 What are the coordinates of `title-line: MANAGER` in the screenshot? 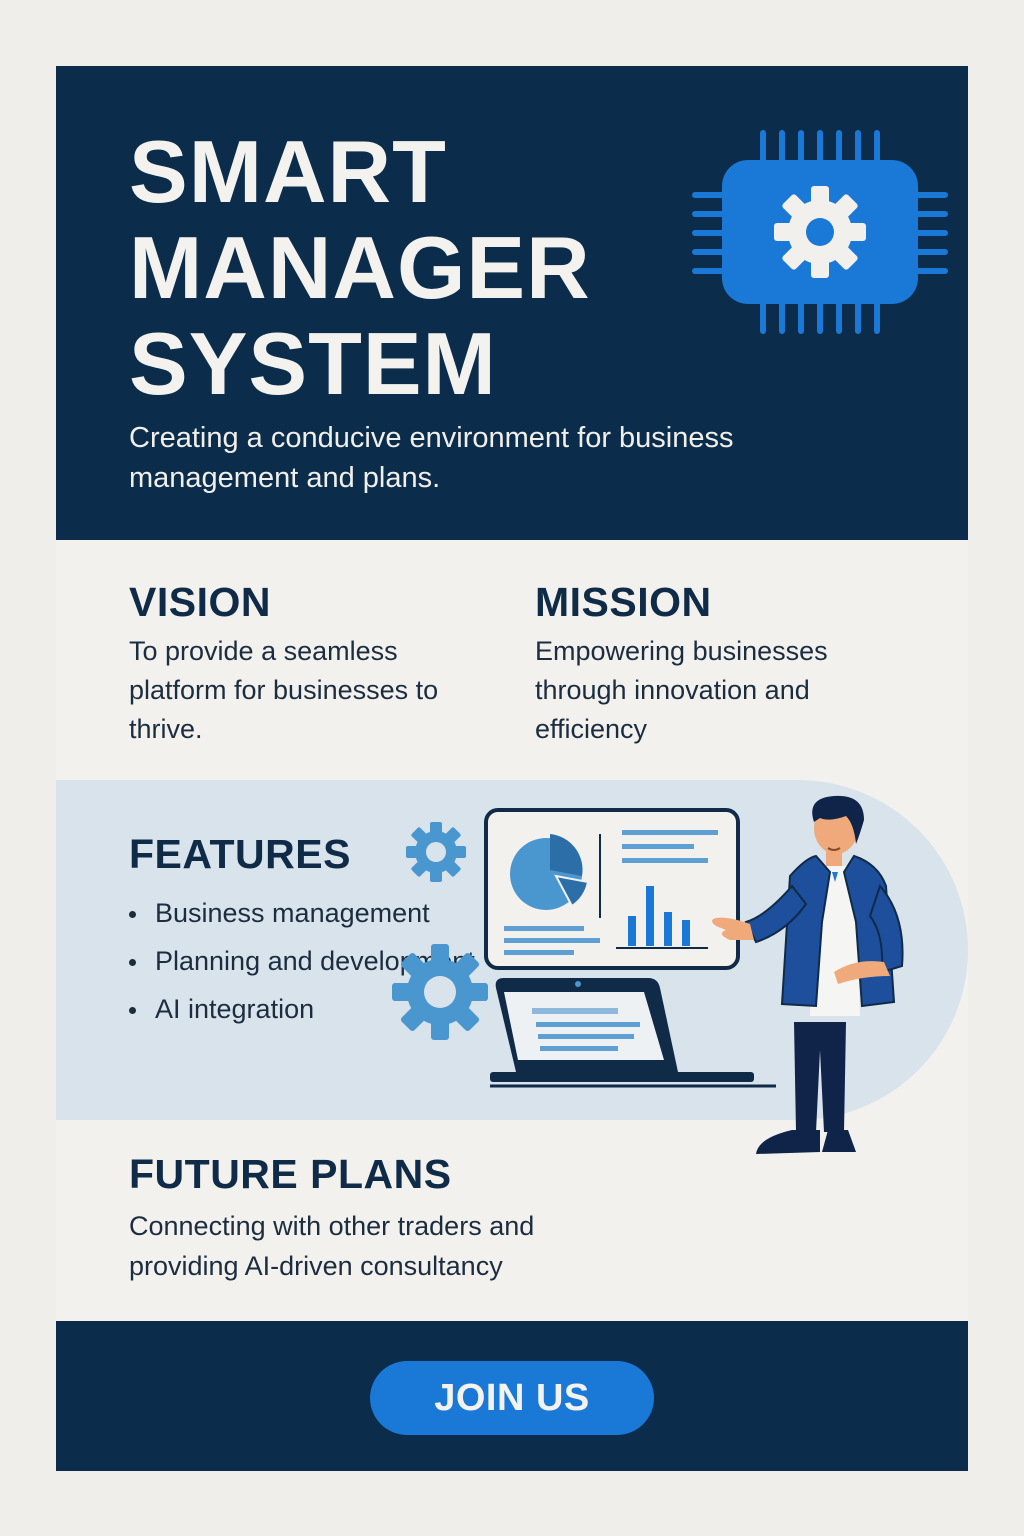 It's located at (360, 267).